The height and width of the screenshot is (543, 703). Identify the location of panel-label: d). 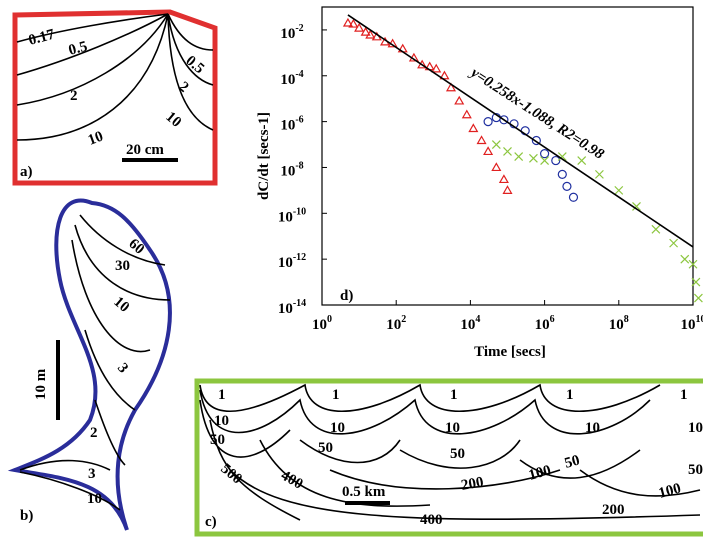
(346, 296).